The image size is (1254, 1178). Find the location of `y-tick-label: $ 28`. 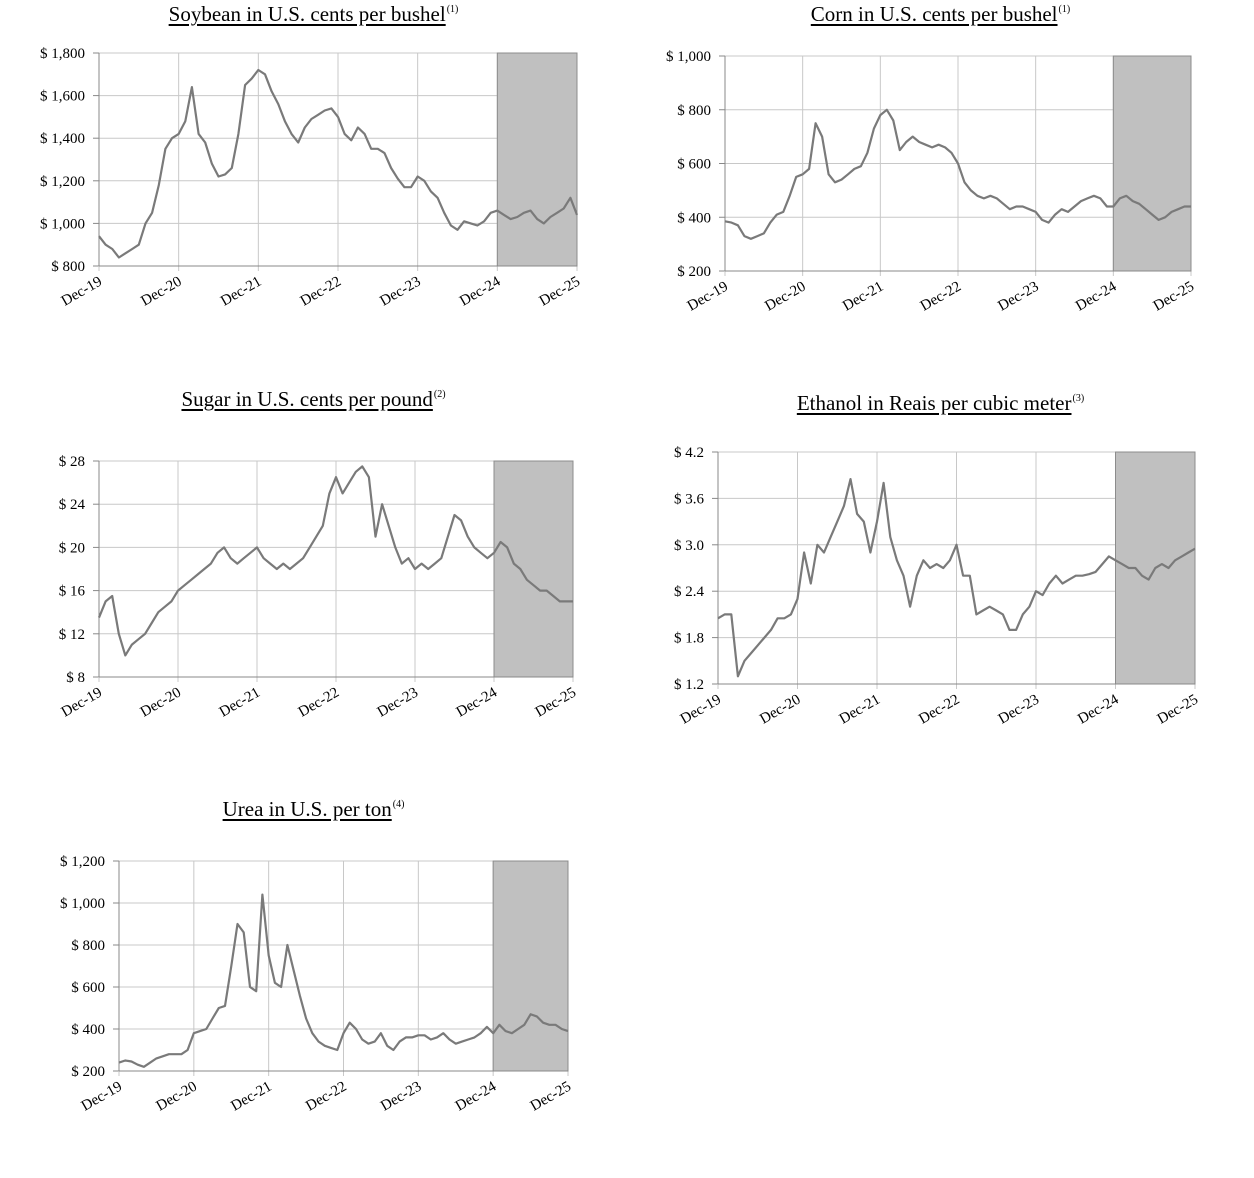

y-tick-label: $ 28 is located at coordinates (72, 462).